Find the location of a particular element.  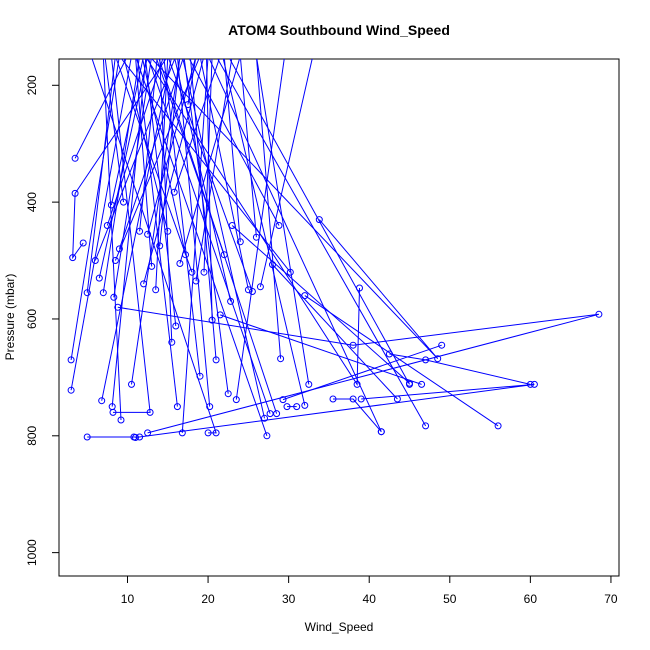

x-axis: 10 20 30 40 50 60 70 is located at coordinates (369, 591).